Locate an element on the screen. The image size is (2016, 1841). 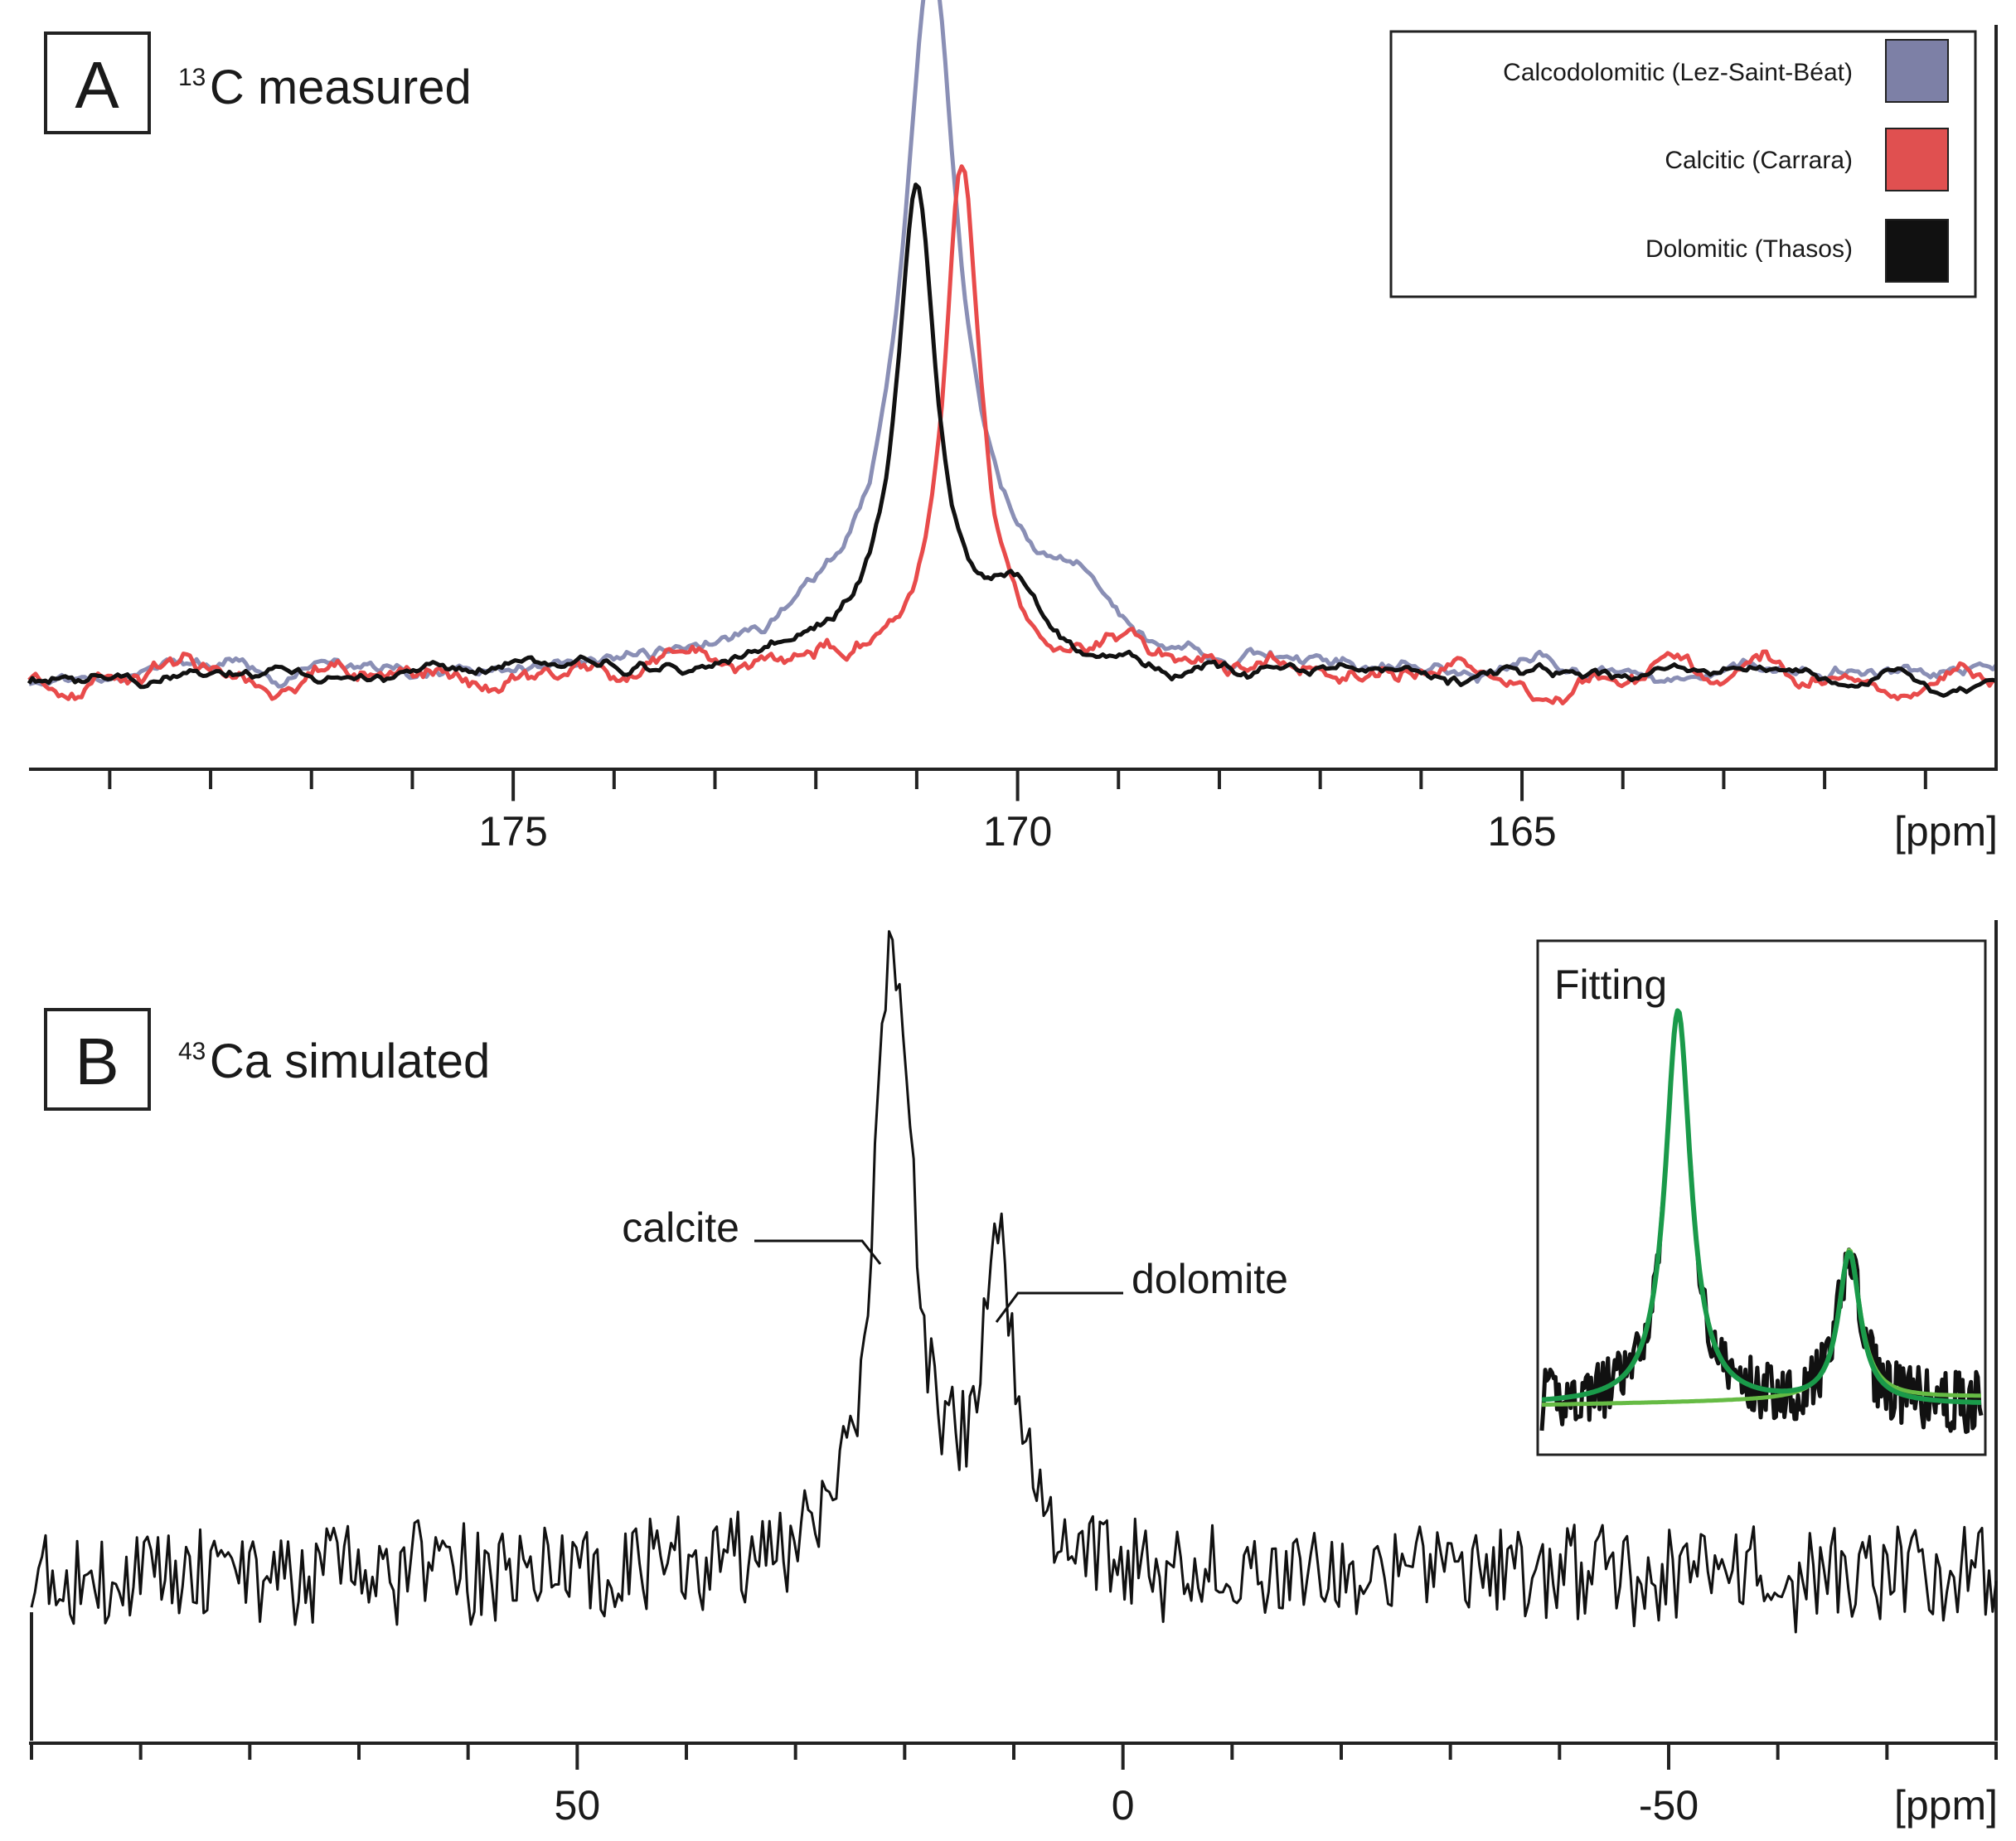
annotation-dolomite: dolomite is located at coordinates (1210, 1279).